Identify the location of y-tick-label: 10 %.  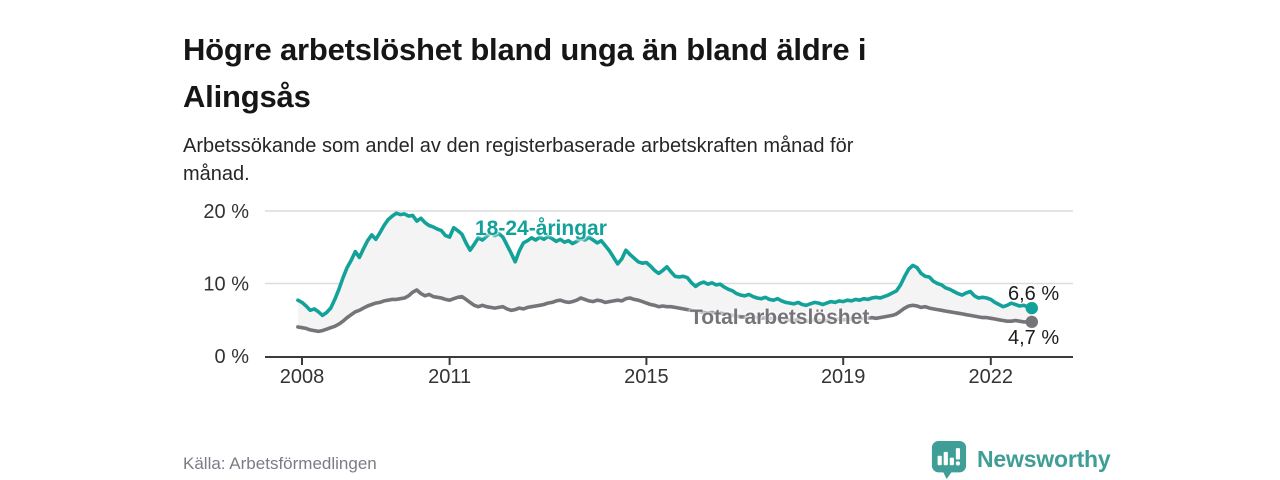
(226, 285).